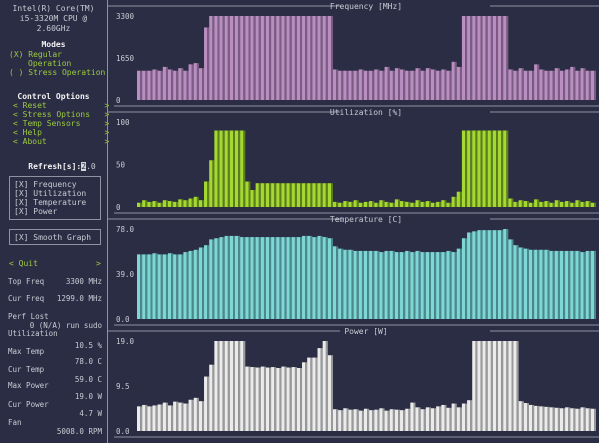 This screenshot has width=599, height=443. Describe the element at coordinates (61, 123) in the screenshot. I see `menu-temp-sensors: < Temp Sensors >` at that location.